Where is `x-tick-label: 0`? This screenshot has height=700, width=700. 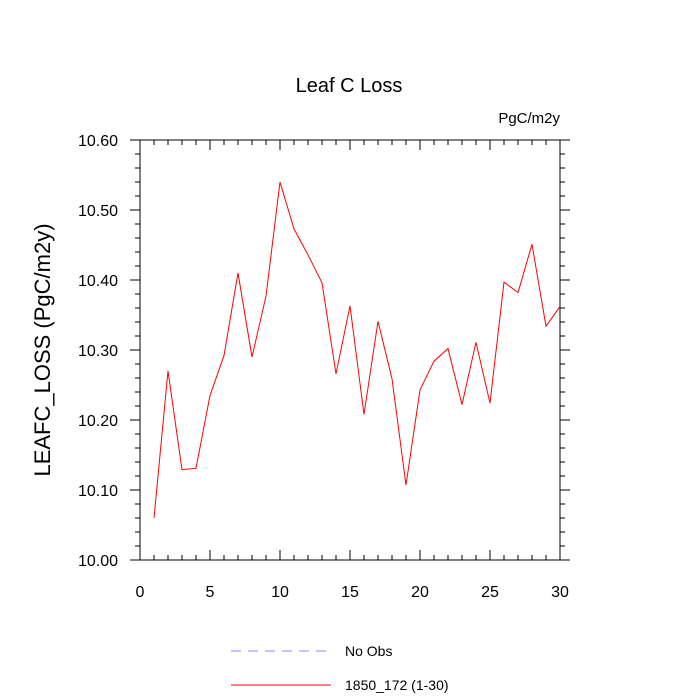 x-tick-label: 0 is located at coordinates (140, 592).